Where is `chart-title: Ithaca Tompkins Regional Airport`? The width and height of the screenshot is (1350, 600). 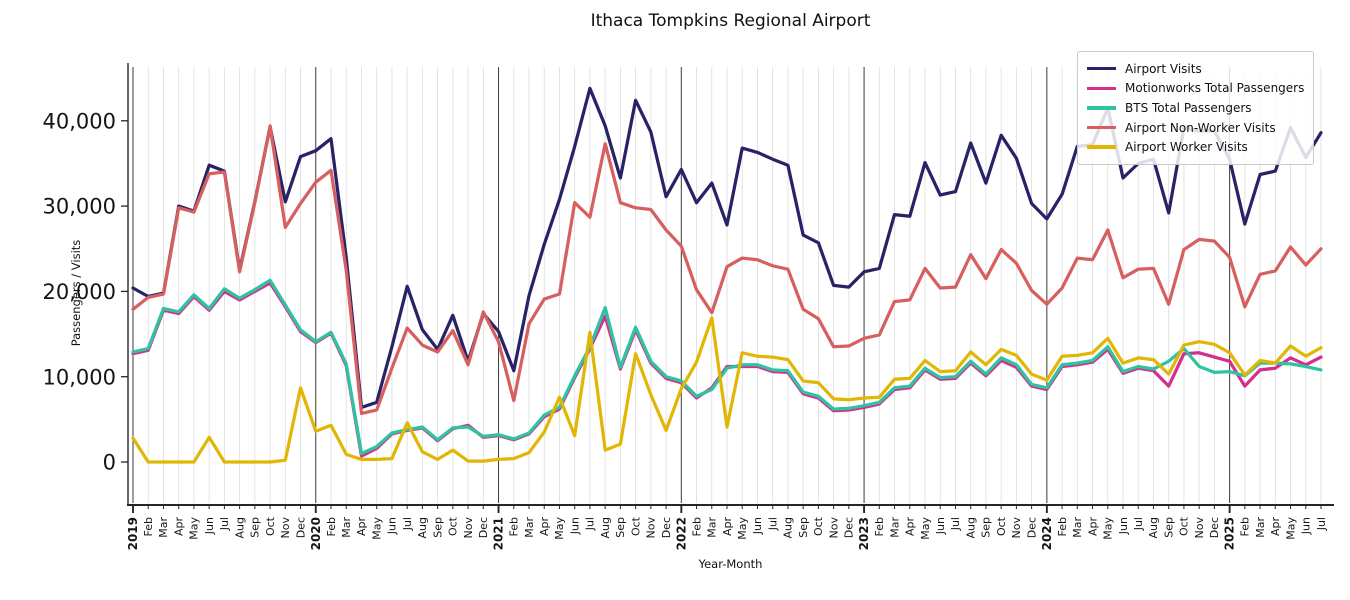 chart-title: Ithaca Tompkins Regional Airport is located at coordinates (730, 21).